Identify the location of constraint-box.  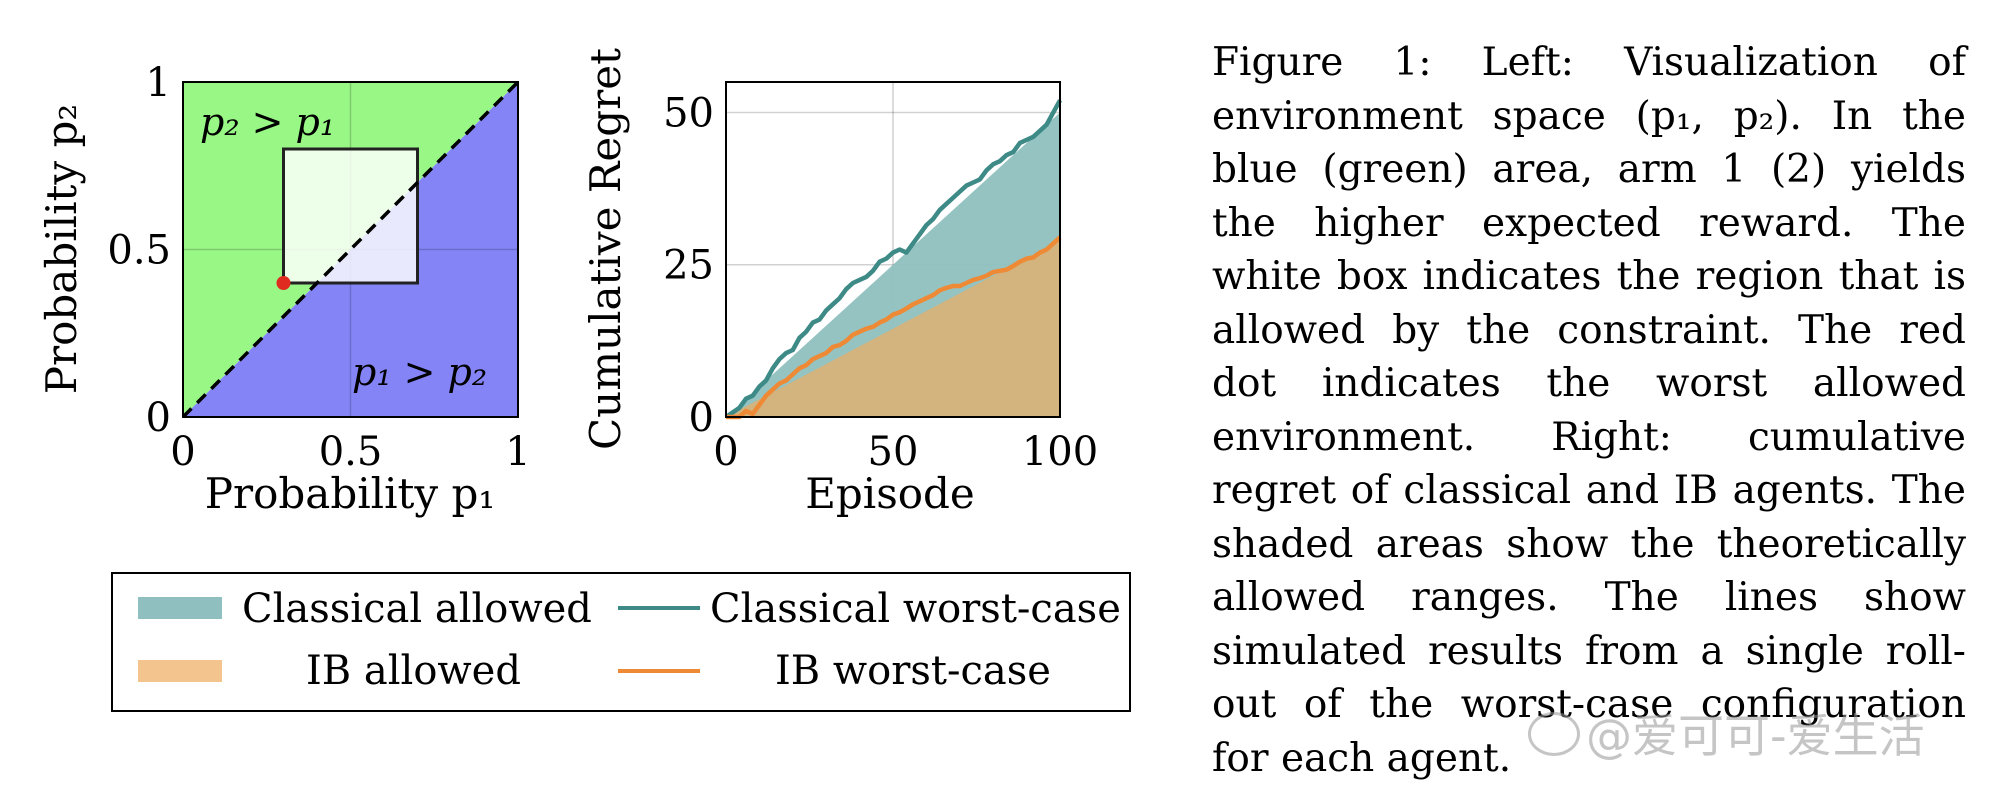
(350, 216).